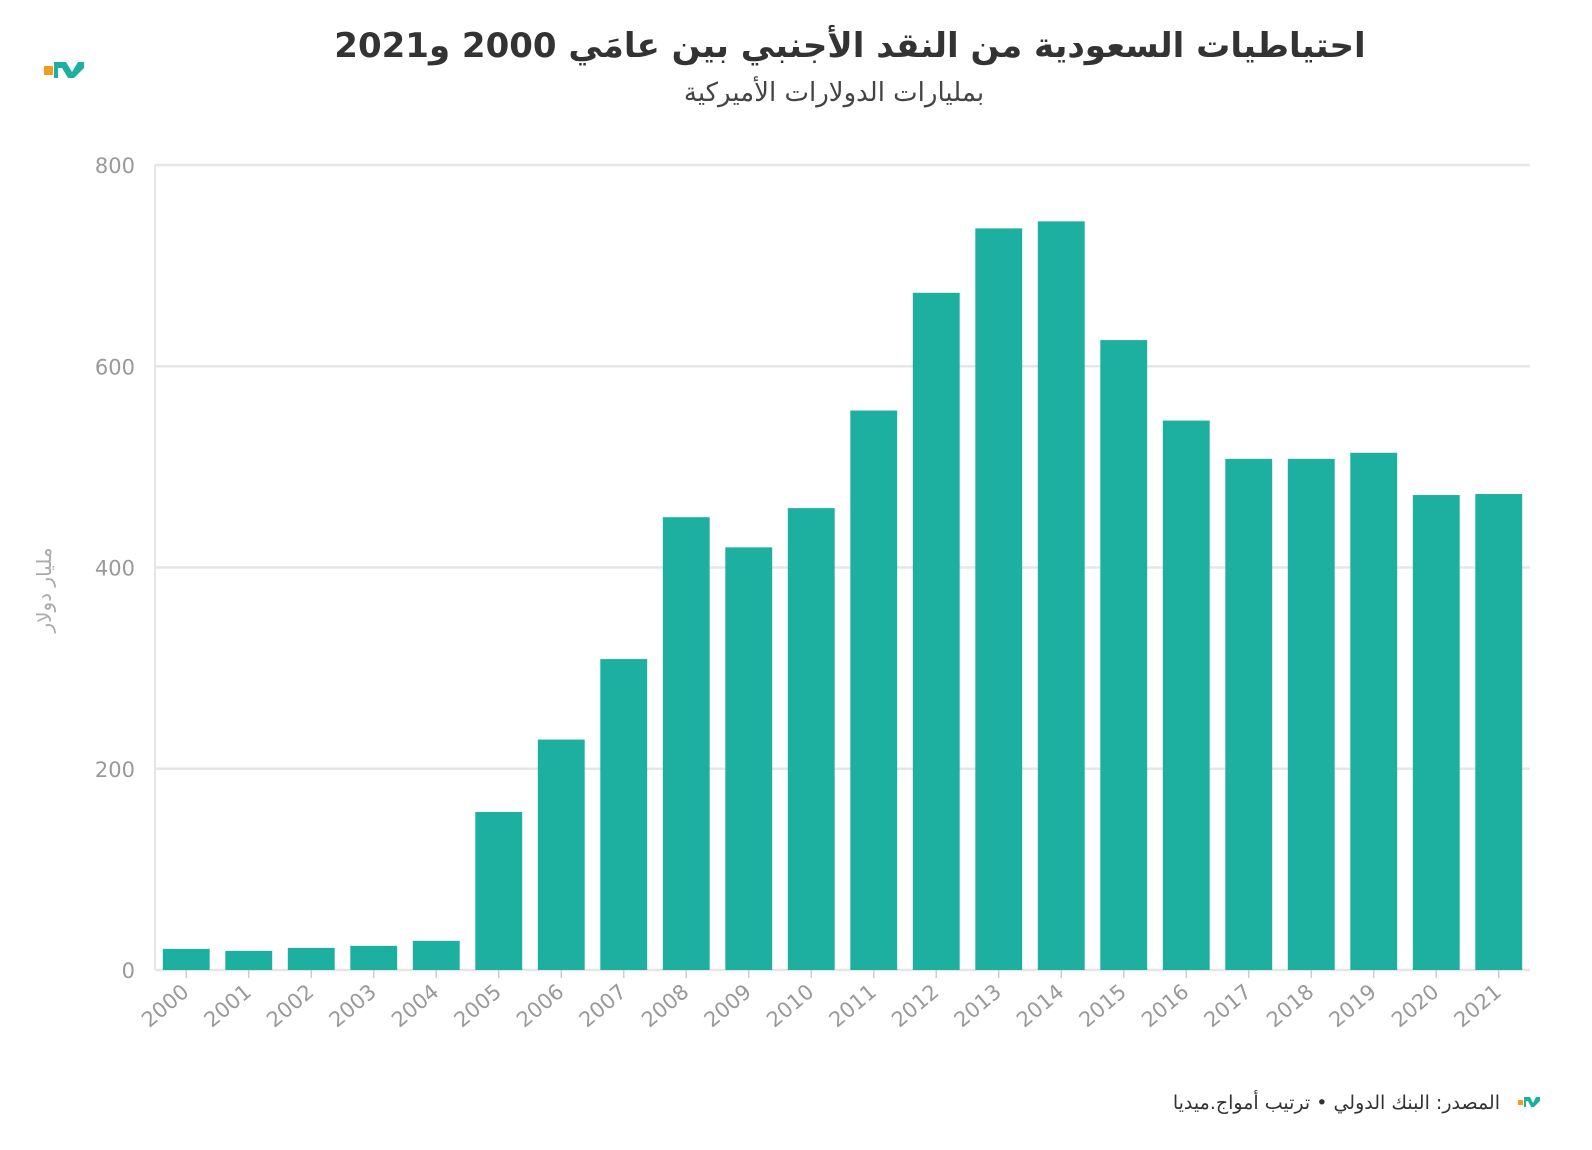  What do you see at coordinates (561, 854) in the screenshot?
I see `bar-2006` at bounding box center [561, 854].